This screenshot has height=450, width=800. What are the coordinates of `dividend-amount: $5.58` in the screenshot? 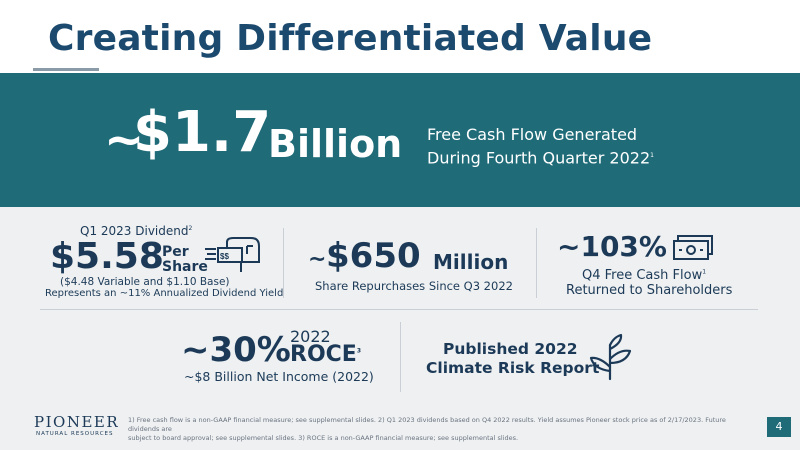 It's located at (107, 256).